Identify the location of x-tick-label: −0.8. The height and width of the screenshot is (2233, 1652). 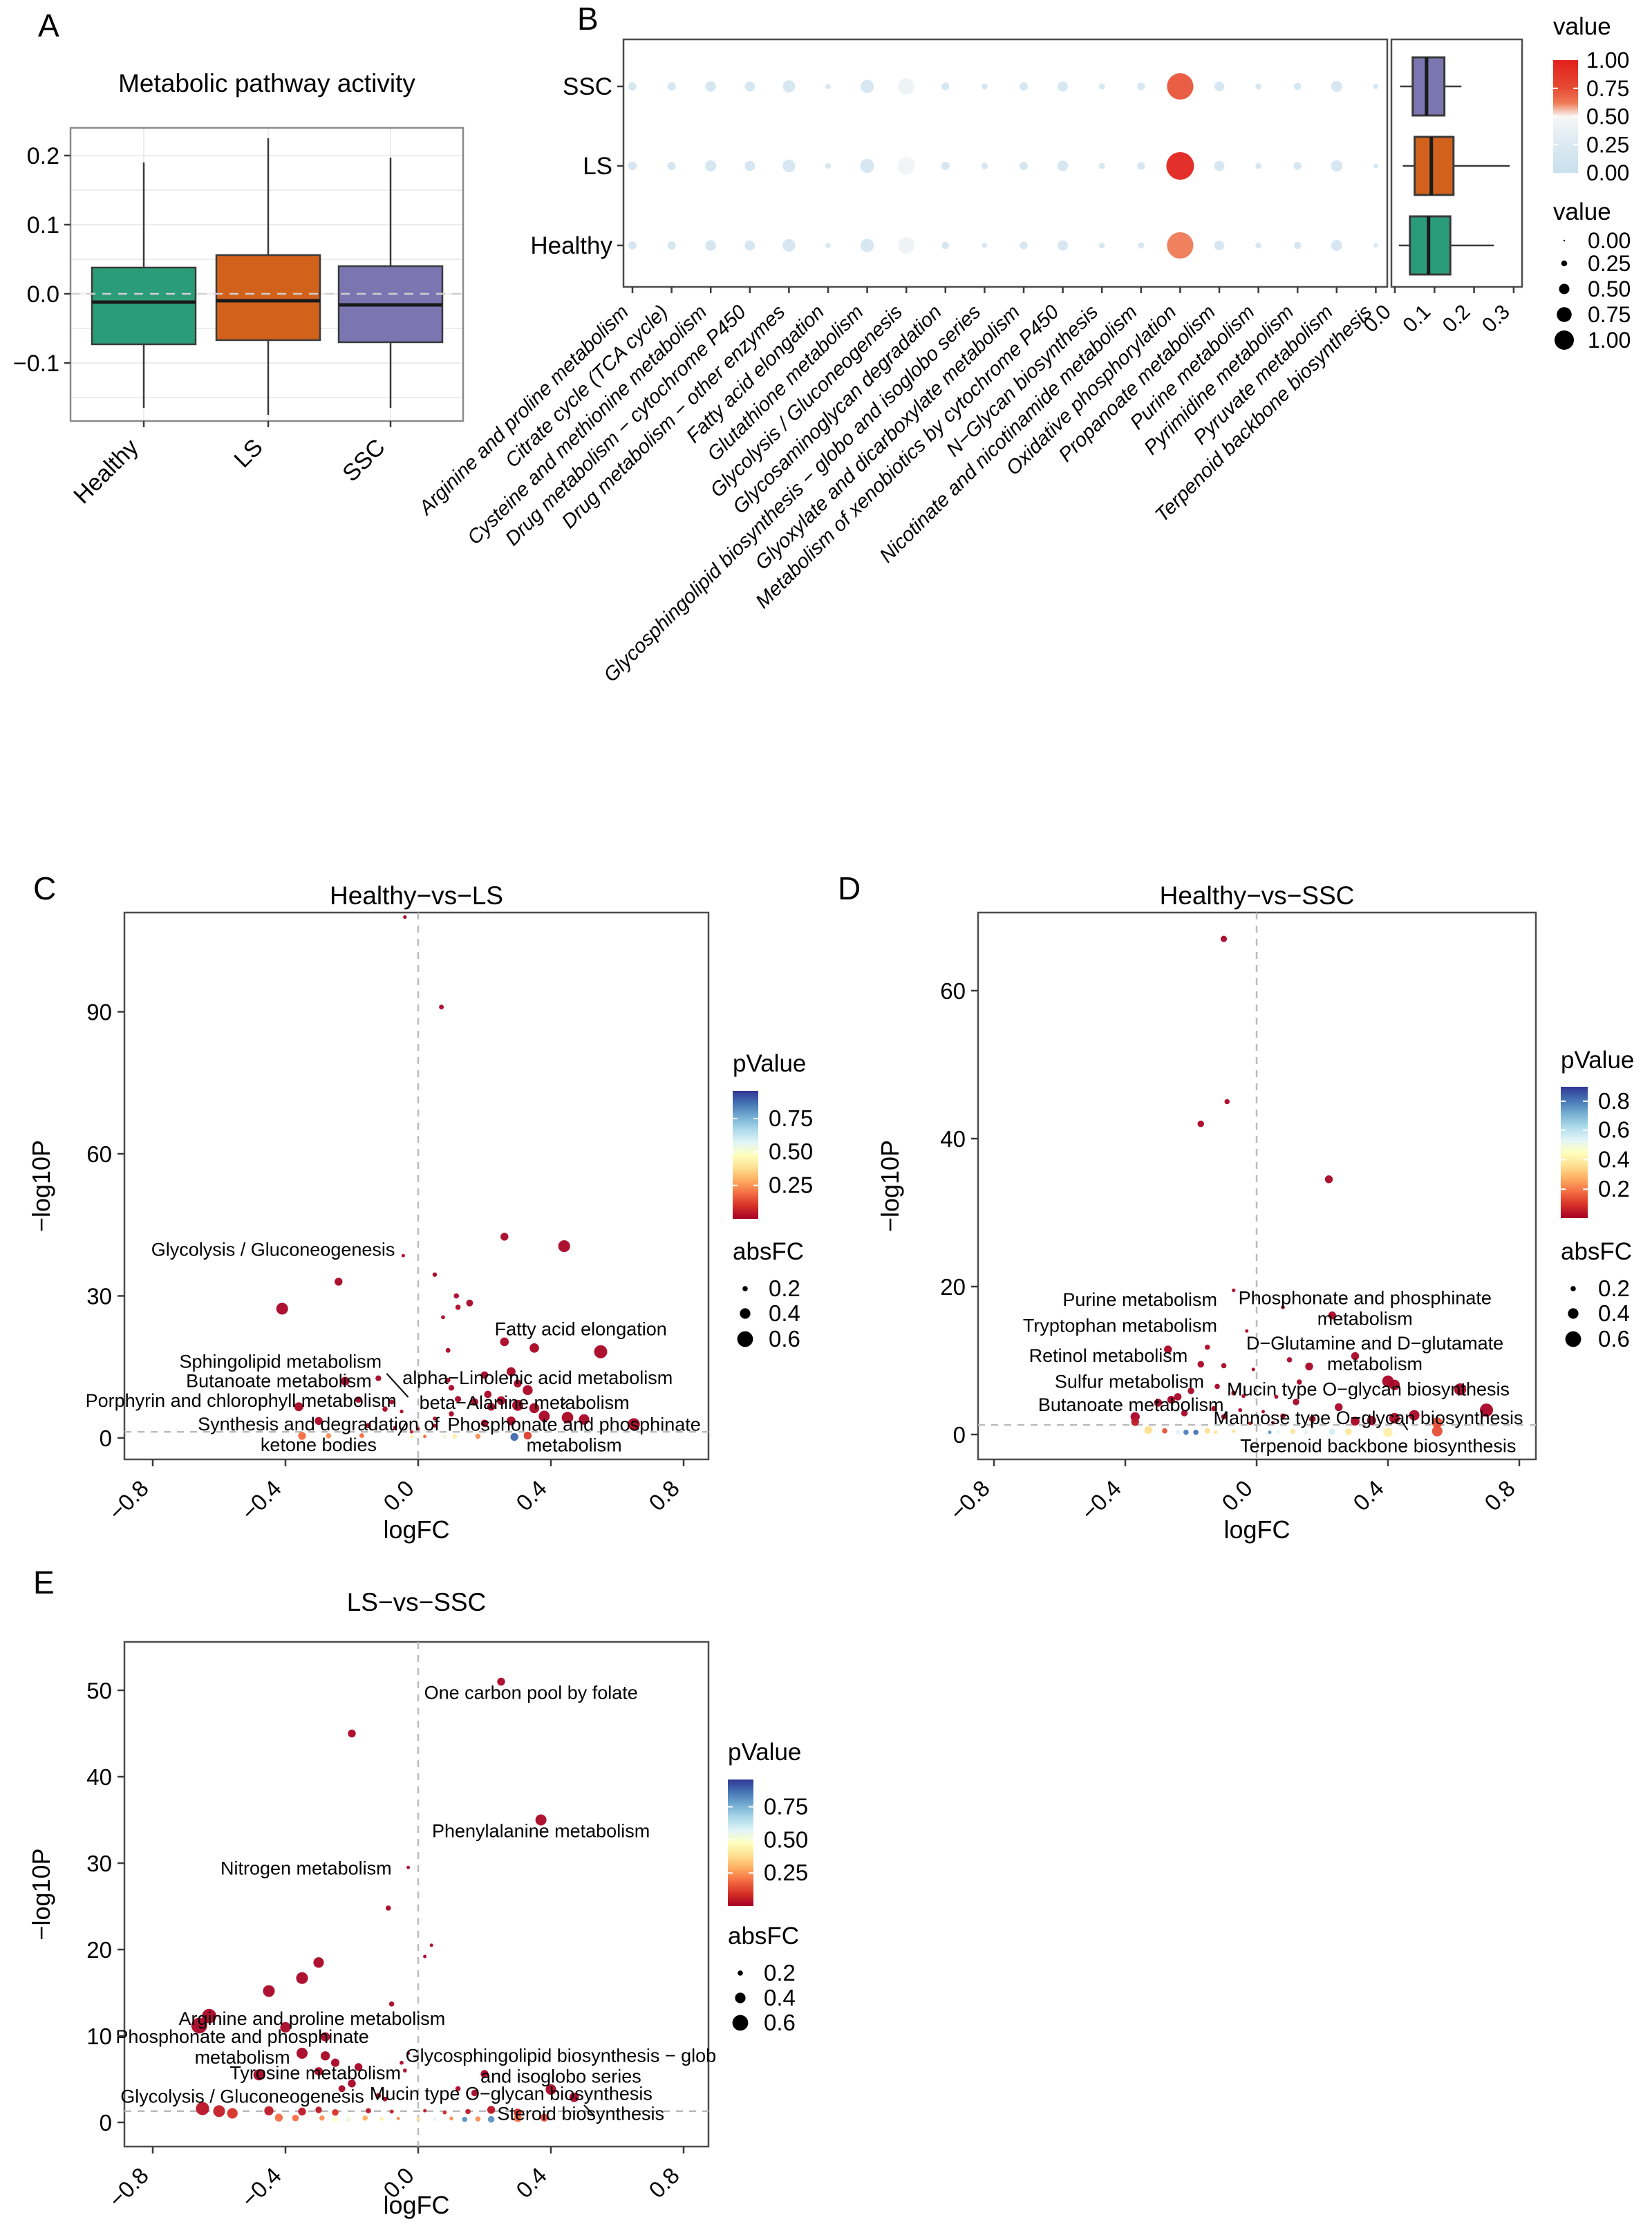
(970, 1500).